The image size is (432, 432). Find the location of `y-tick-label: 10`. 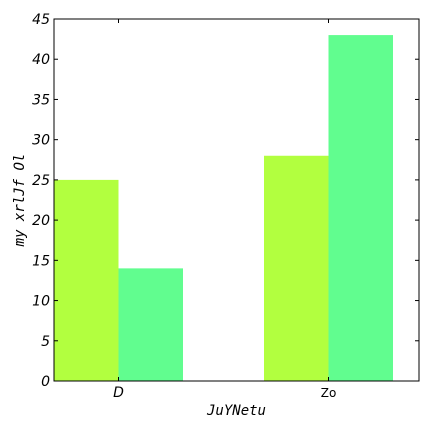

y-tick-label: 10 is located at coordinates (41, 302).